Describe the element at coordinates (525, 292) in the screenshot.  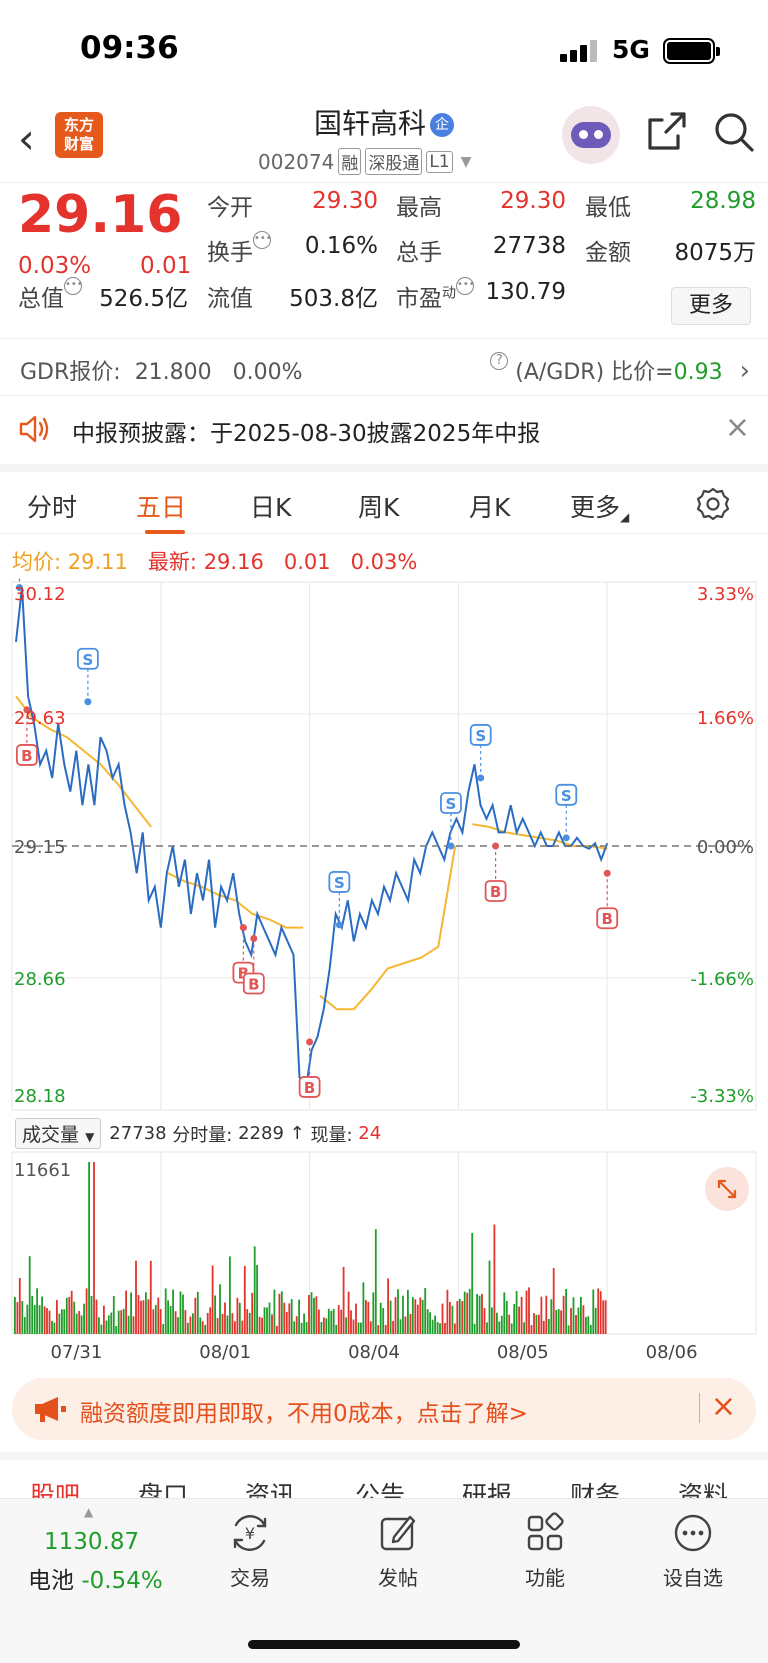
I see `pe-value: 130.79` at that location.